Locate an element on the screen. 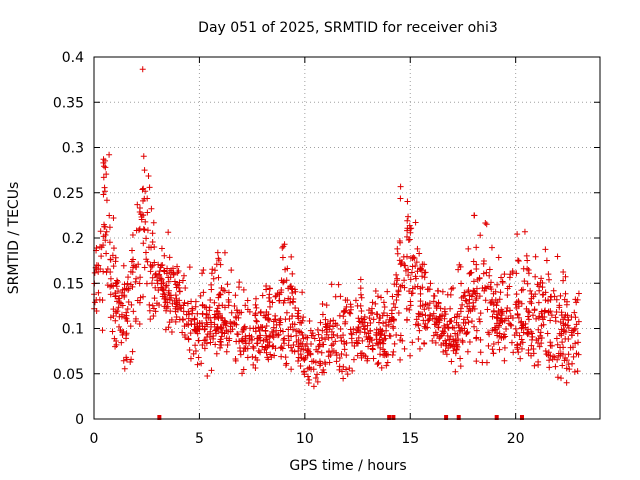 This screenshot has height=480, width=640. gap-markers is located at coordinates (340, 417).